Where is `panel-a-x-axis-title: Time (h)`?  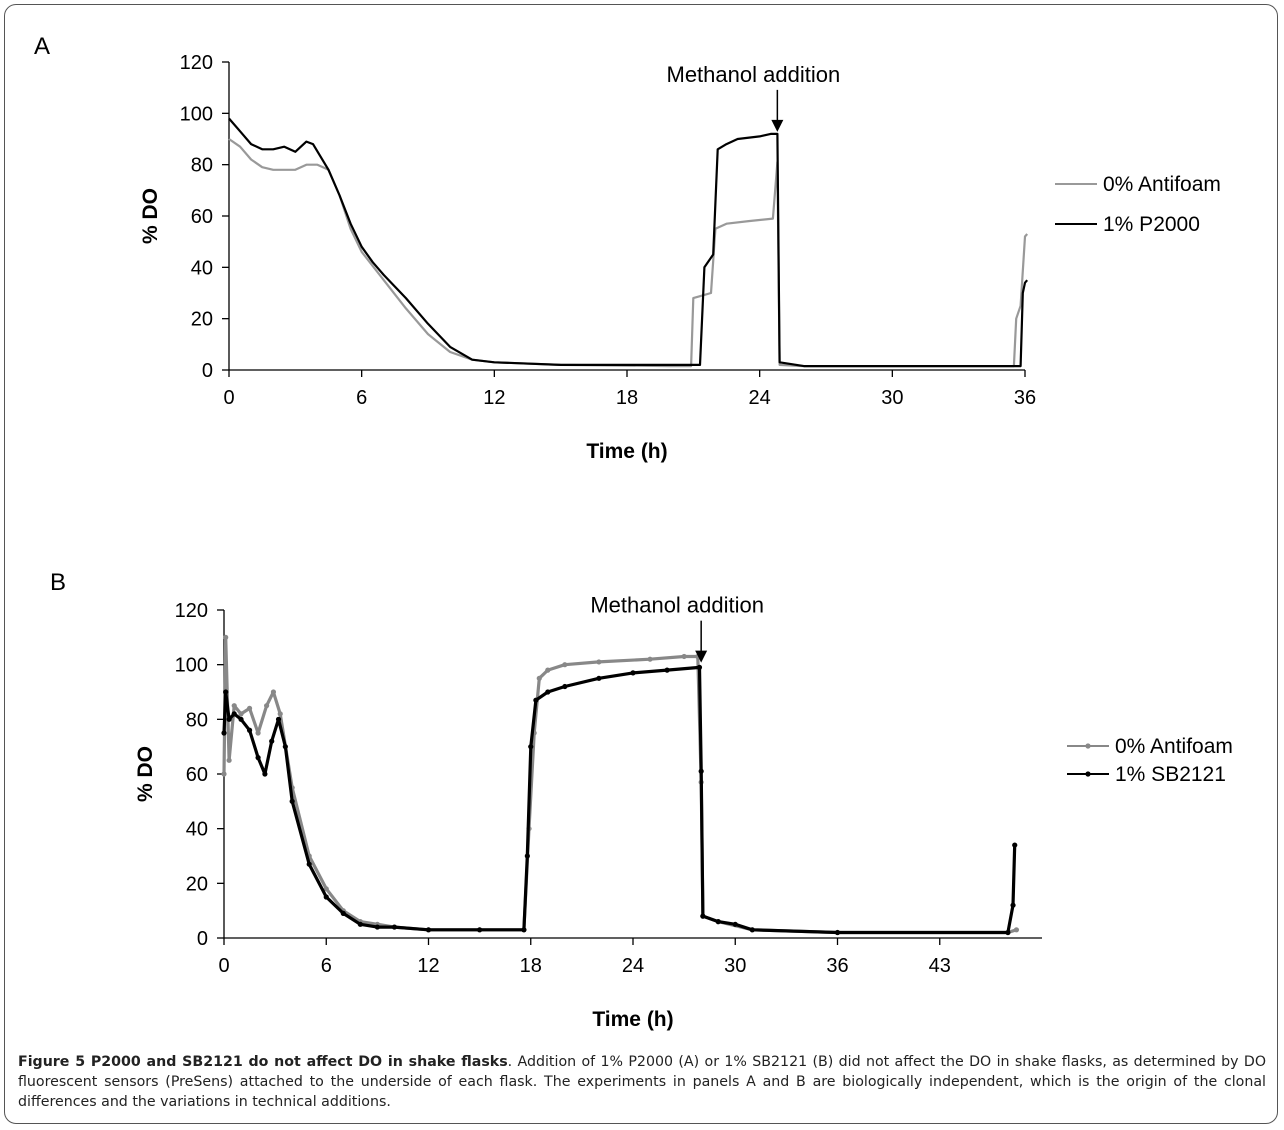 panel-a-x-axis-title: Time (h) is located at coordinates (626, 451).